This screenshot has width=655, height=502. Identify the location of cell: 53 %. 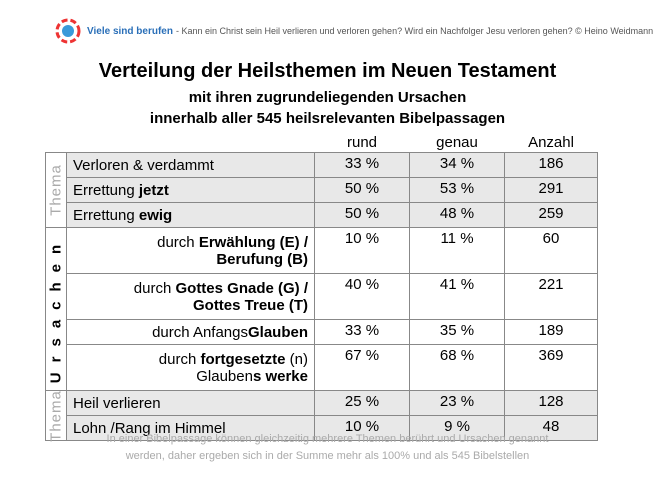
(457, 190).